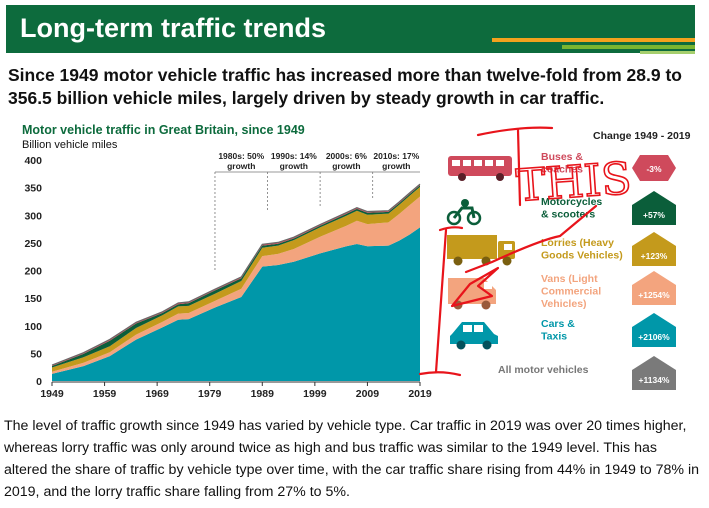 This screenshot has width=709, height=508. Describe the element at coordinates (543, 370) in the screenshot. I see `legend-label: All motor vehicles` at that location.